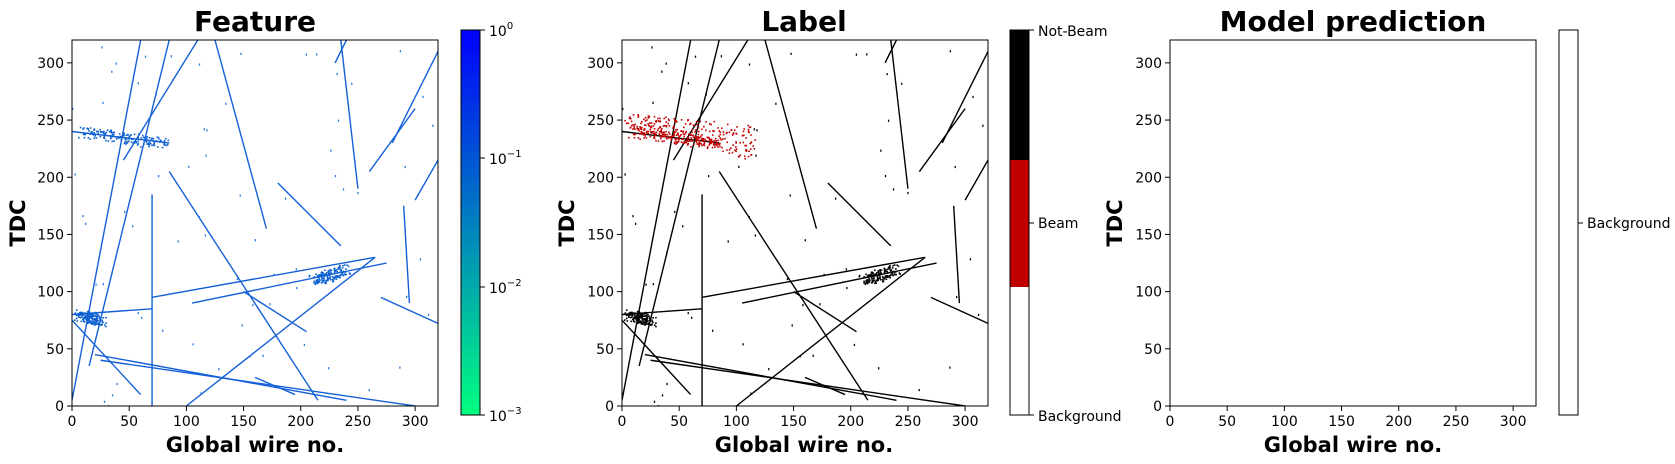 This screenshot has height=464, width=1675. I want to click on colorbar-tick-label: Not-Beam, so click(1073, 32).